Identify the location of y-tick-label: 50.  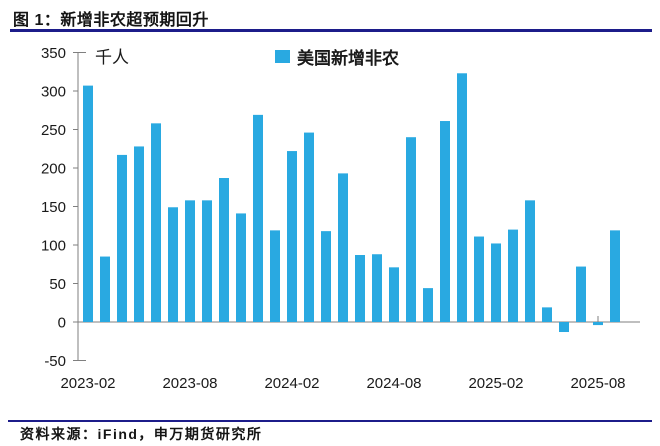
(57, 284).